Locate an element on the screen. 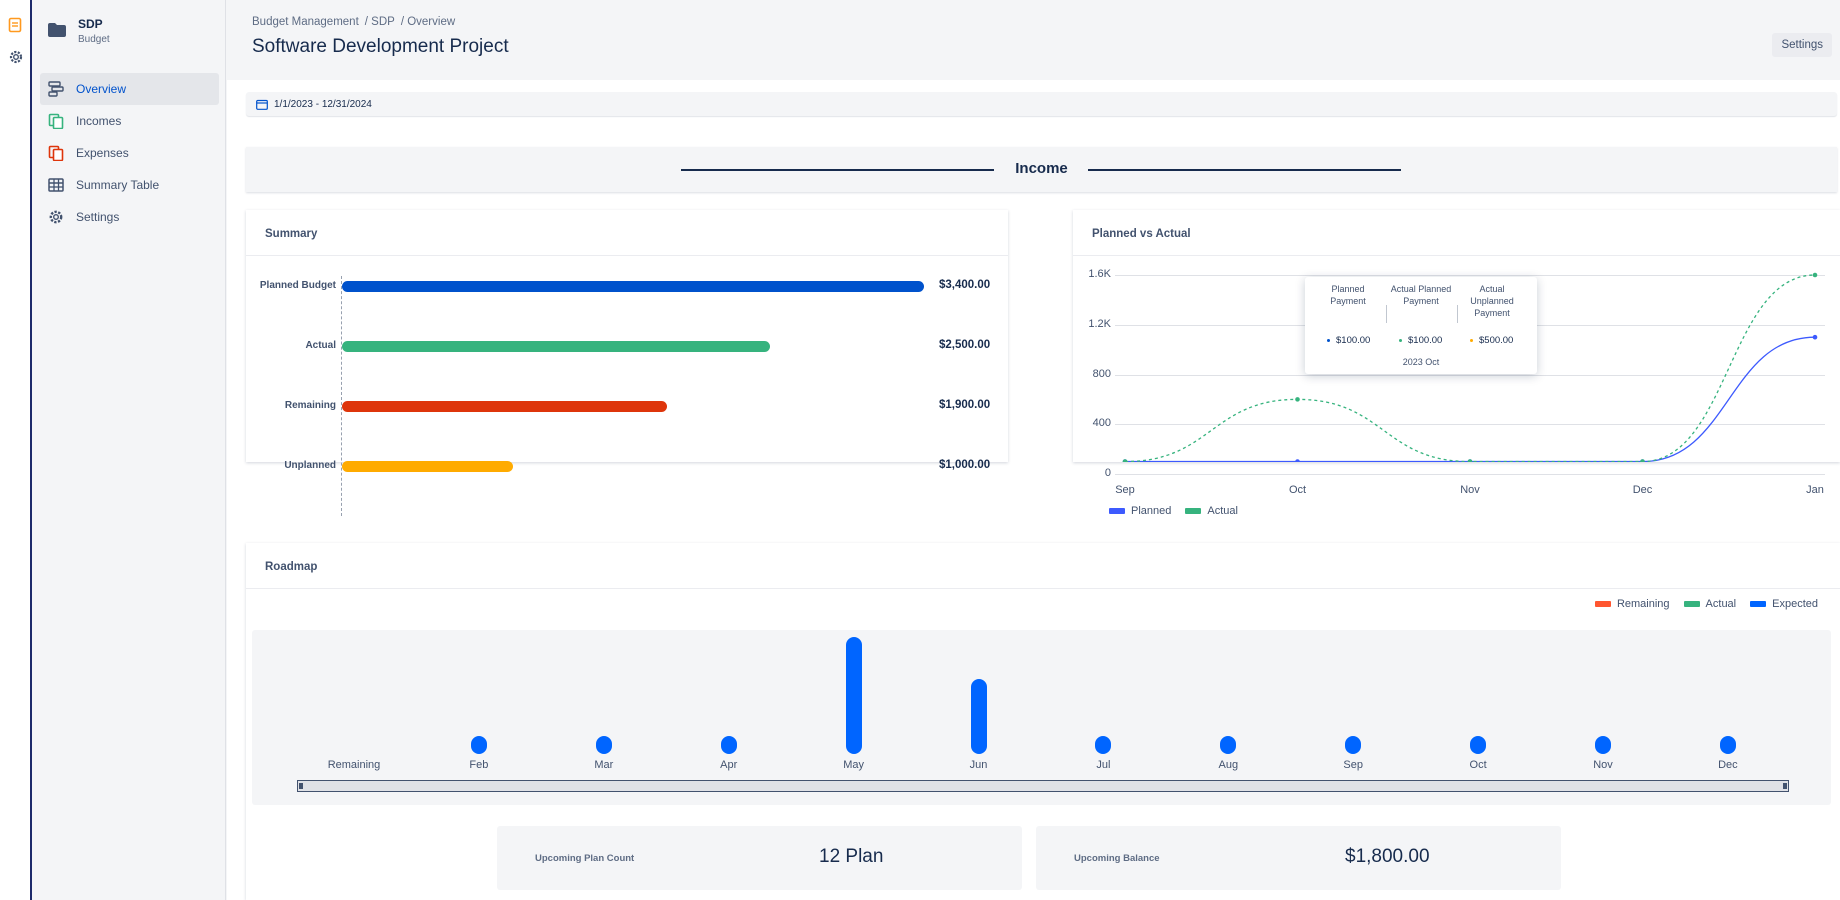  roadmap-x-label: Apr is located at coordinates (729, 765).